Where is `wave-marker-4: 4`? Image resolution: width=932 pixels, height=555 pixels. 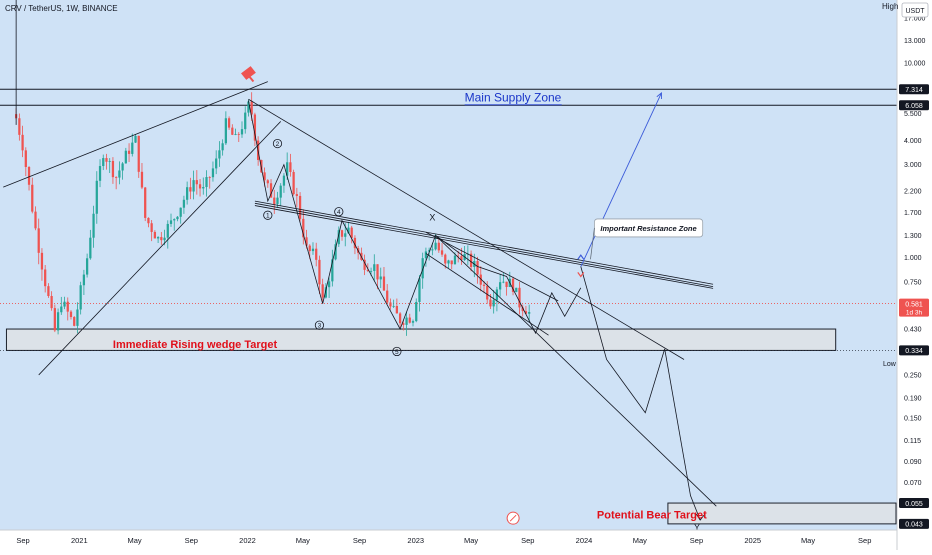 wave-marker-4: 4 is located at coordinates (339, 212).